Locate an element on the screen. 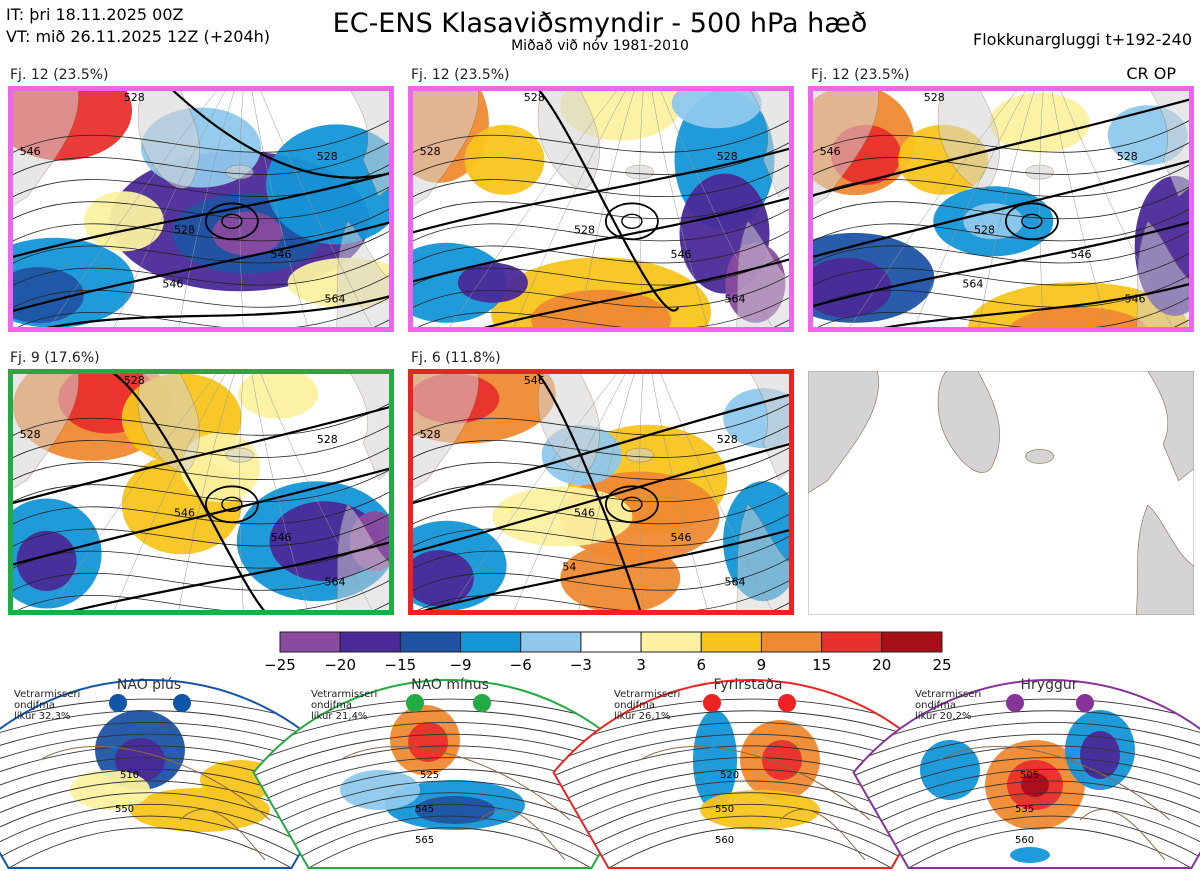 The width and height of the screenshot is (1200, 871). regime-title-nao-minus: NAO mínus is located at coordinates (450, 685).